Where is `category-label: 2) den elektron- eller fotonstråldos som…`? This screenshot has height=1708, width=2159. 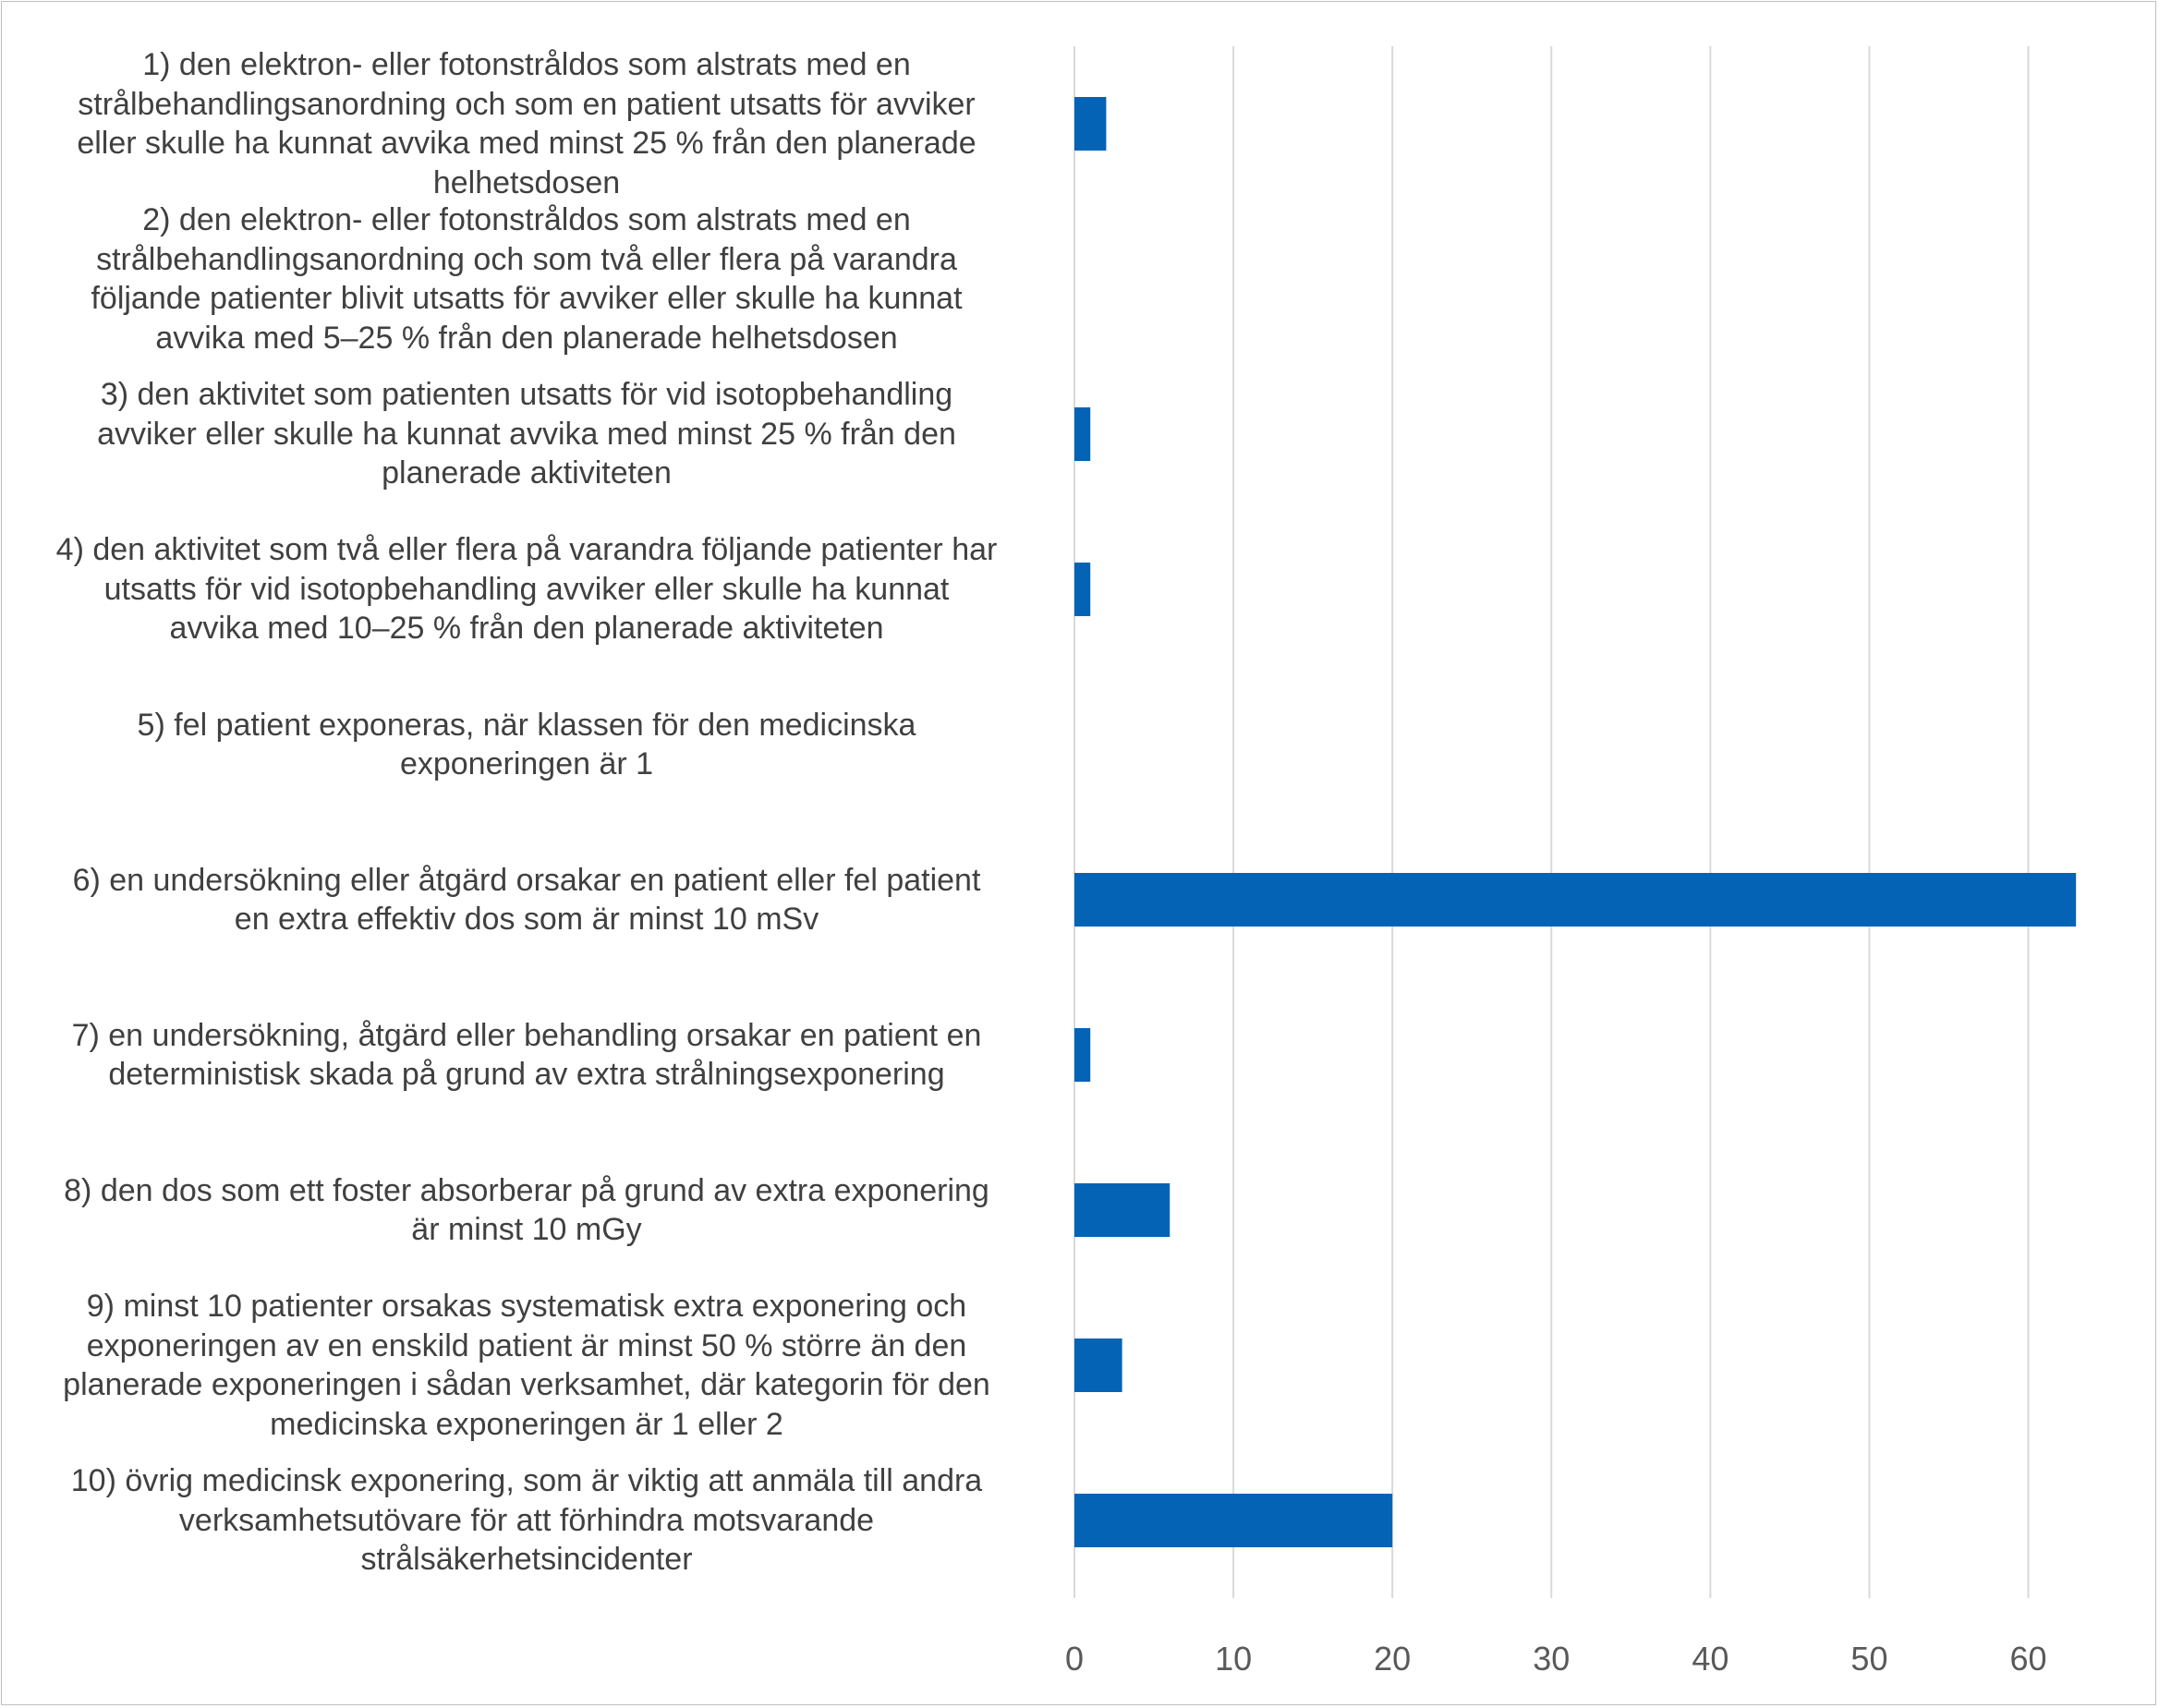
category-label: 2) den elektron- eller fotonstråldos som… is located at coordinates (526, 278).